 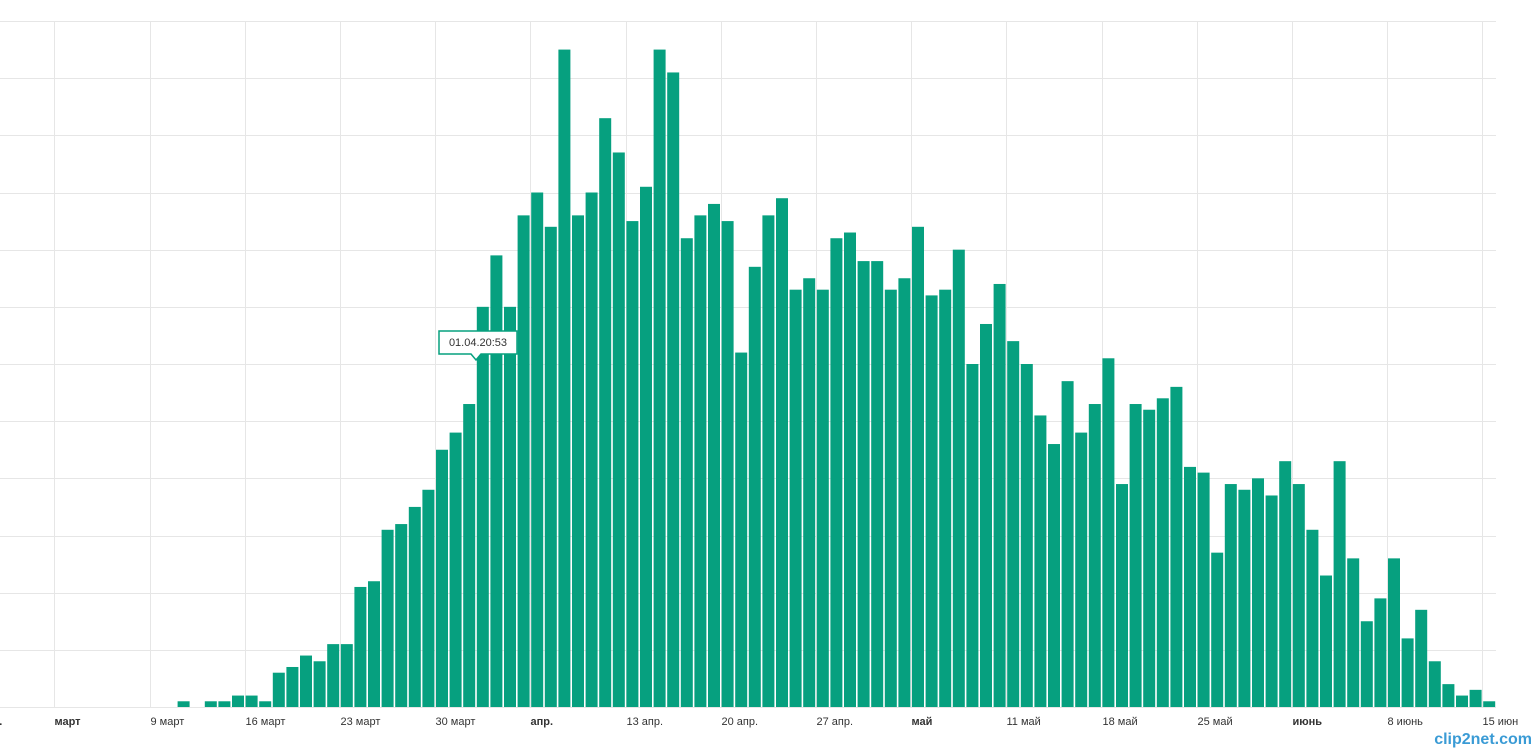 I want to click on x-tick-label: 8 июнь, so click(x=1406, y=722).